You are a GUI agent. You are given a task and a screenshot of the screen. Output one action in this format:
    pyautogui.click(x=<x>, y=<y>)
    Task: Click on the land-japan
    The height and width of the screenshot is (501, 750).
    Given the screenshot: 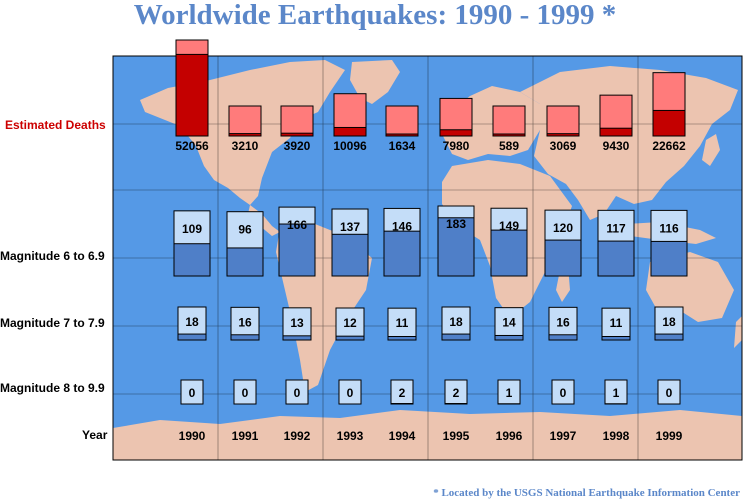 What is the action you would take?
    pyautogui.click(x=711, y=150)
    